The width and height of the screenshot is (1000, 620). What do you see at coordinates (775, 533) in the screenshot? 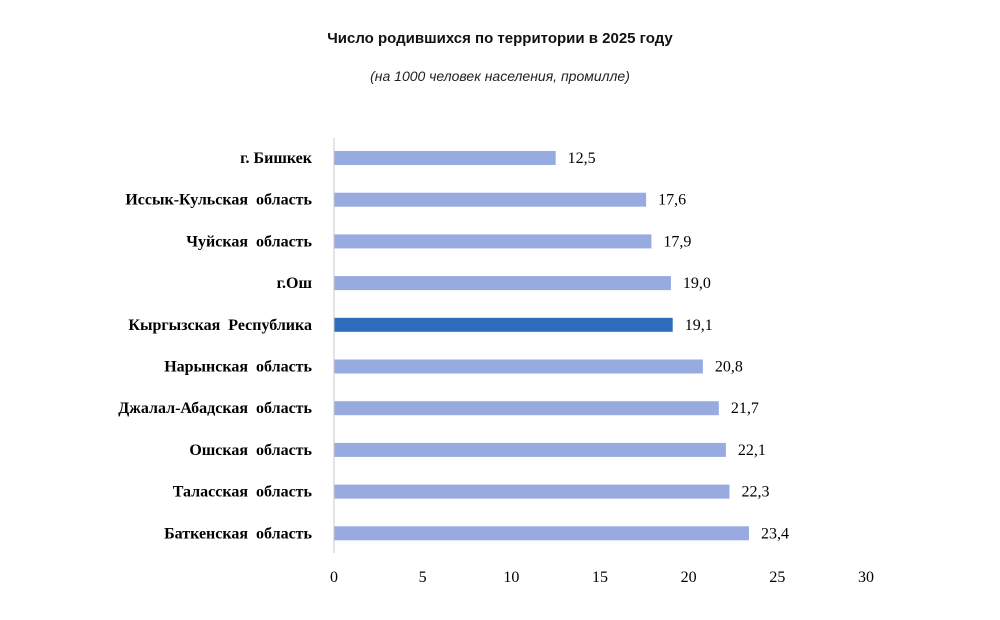
I see `data-label: 23,4` at bounding box center [775, 533].